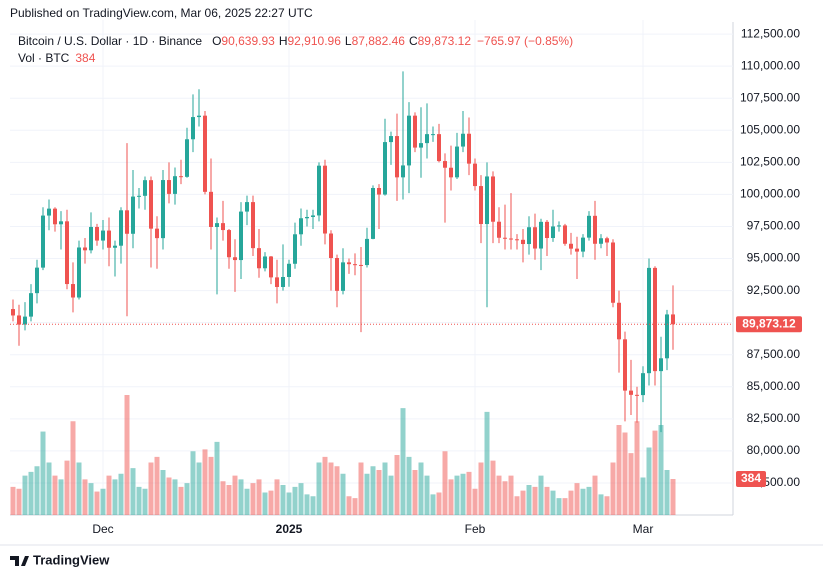  I want to click on y-tick-label: 112,500.00, so click(770, 33).